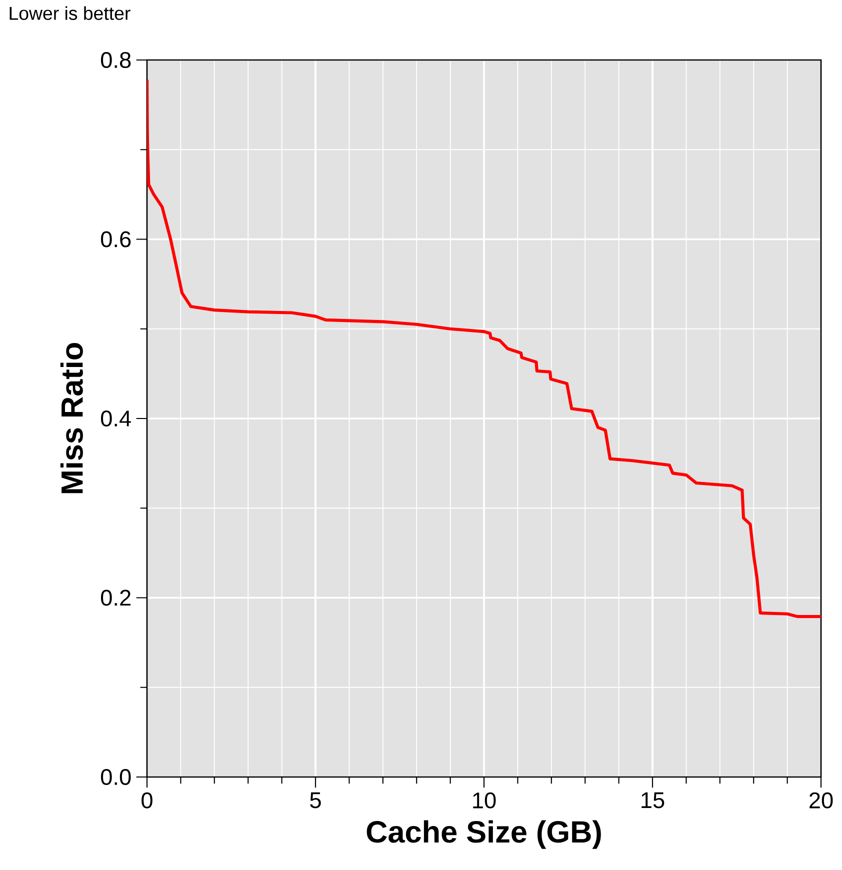  What do you see at coordinates (115, 418) in the screenshot?
I see `y-tick-label: 0.4` at bounding box center [115, 418].